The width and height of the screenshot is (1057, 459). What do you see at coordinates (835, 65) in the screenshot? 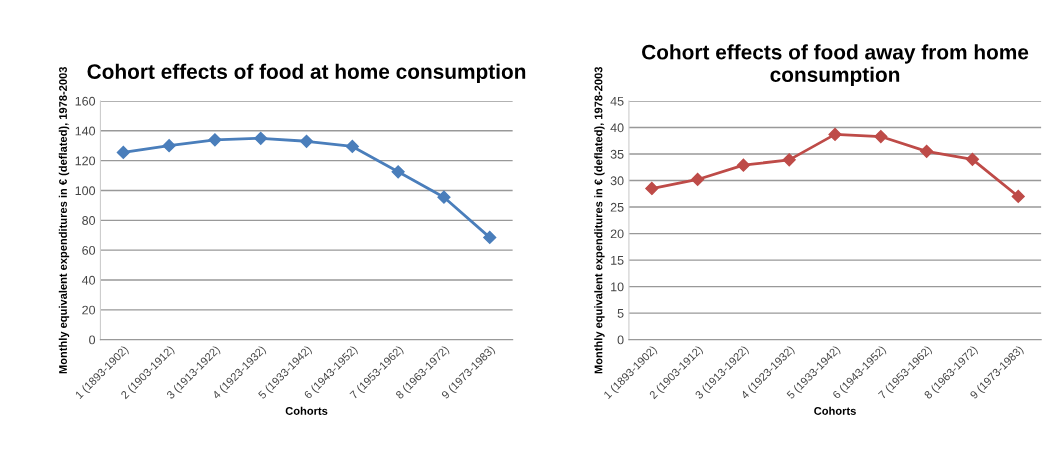
I see `chart-title: Cohort effects of food away from home consumption` at bounding box center [835, 65].